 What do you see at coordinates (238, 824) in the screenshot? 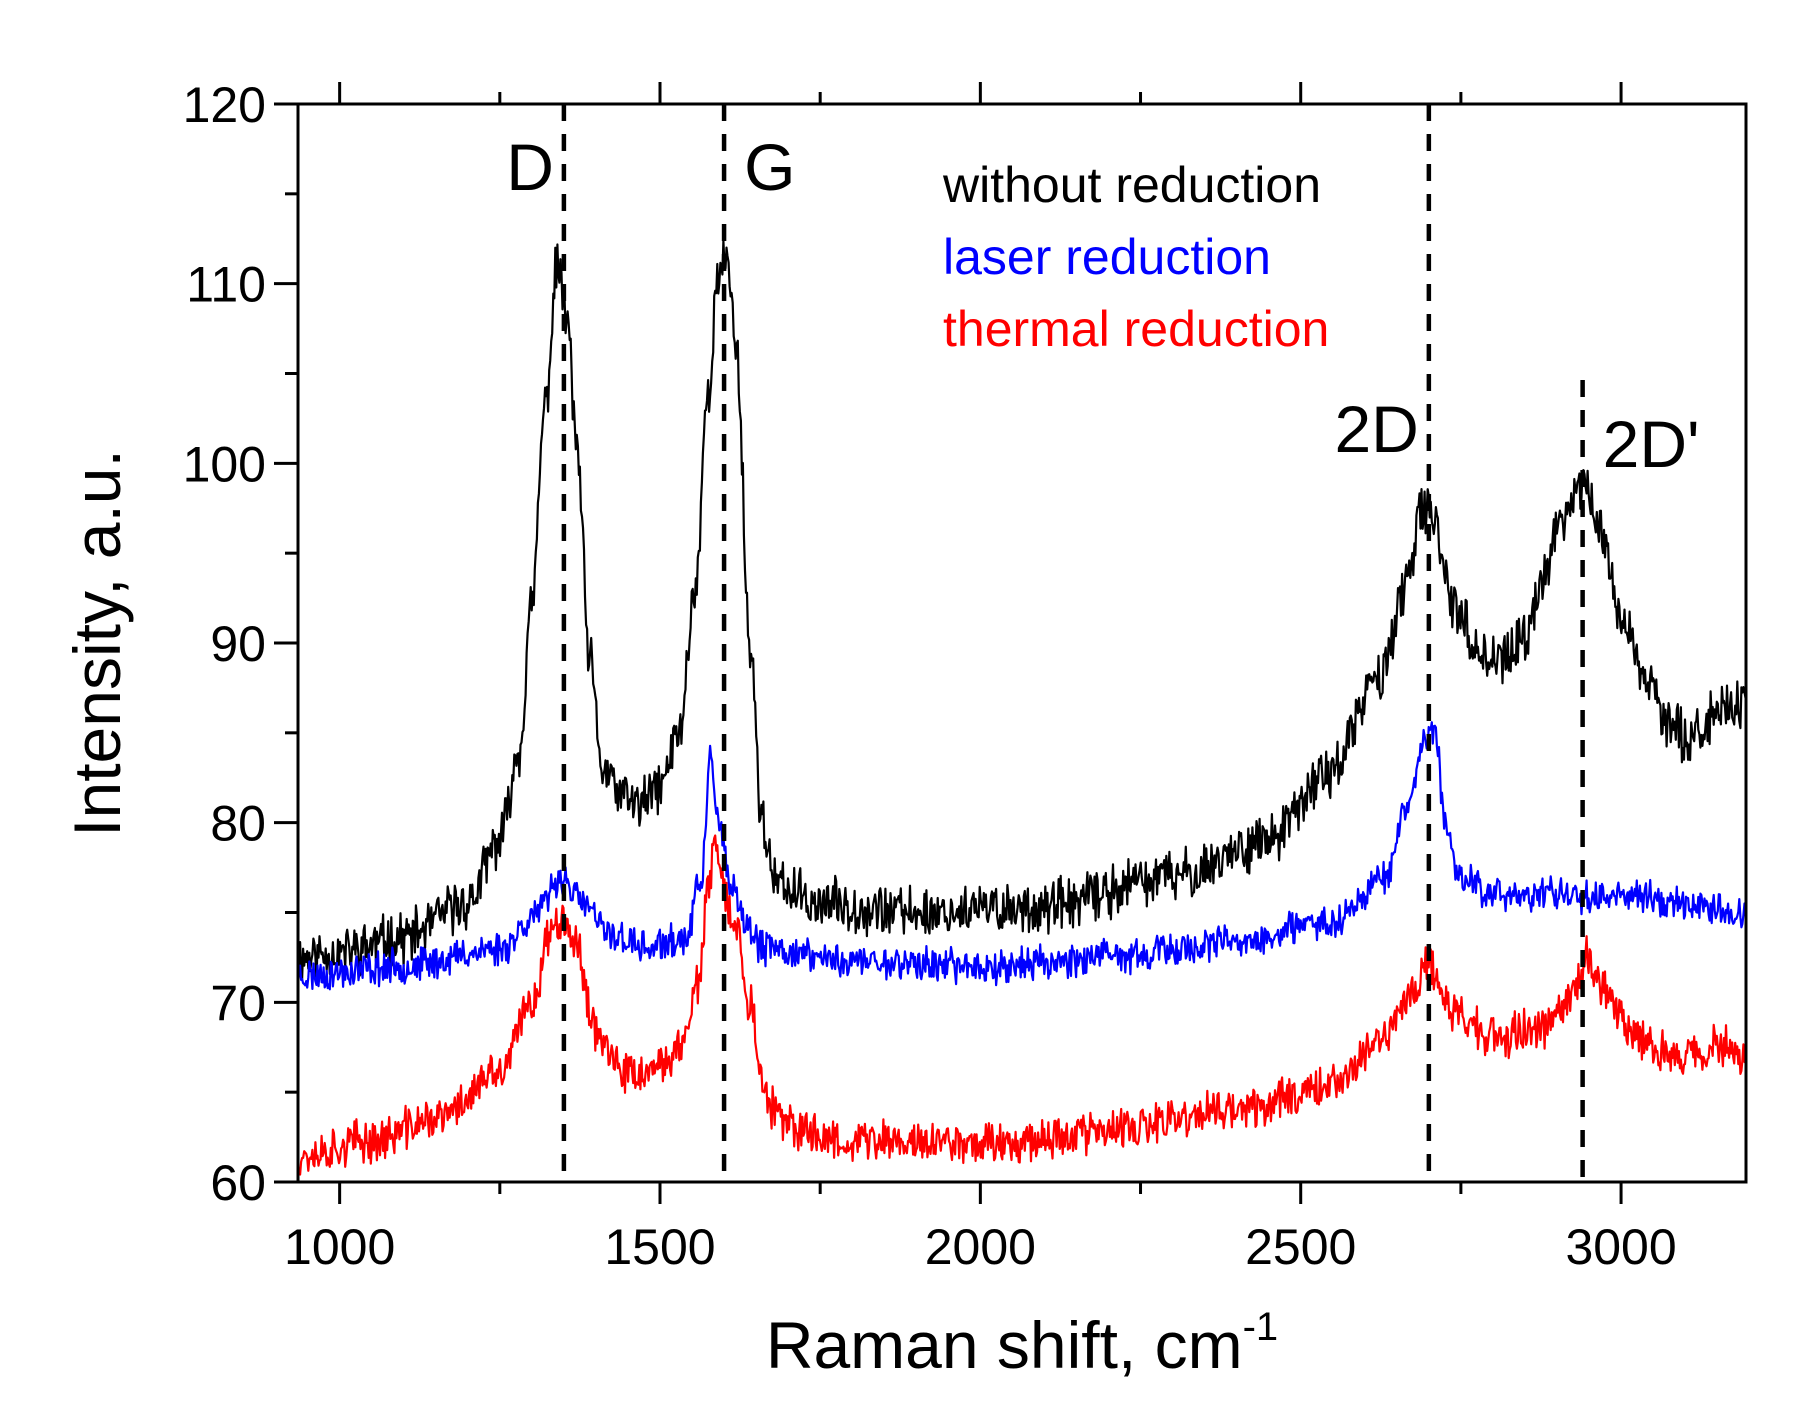
I see `y-tick-label: 80` at bounding box center [238, 824].